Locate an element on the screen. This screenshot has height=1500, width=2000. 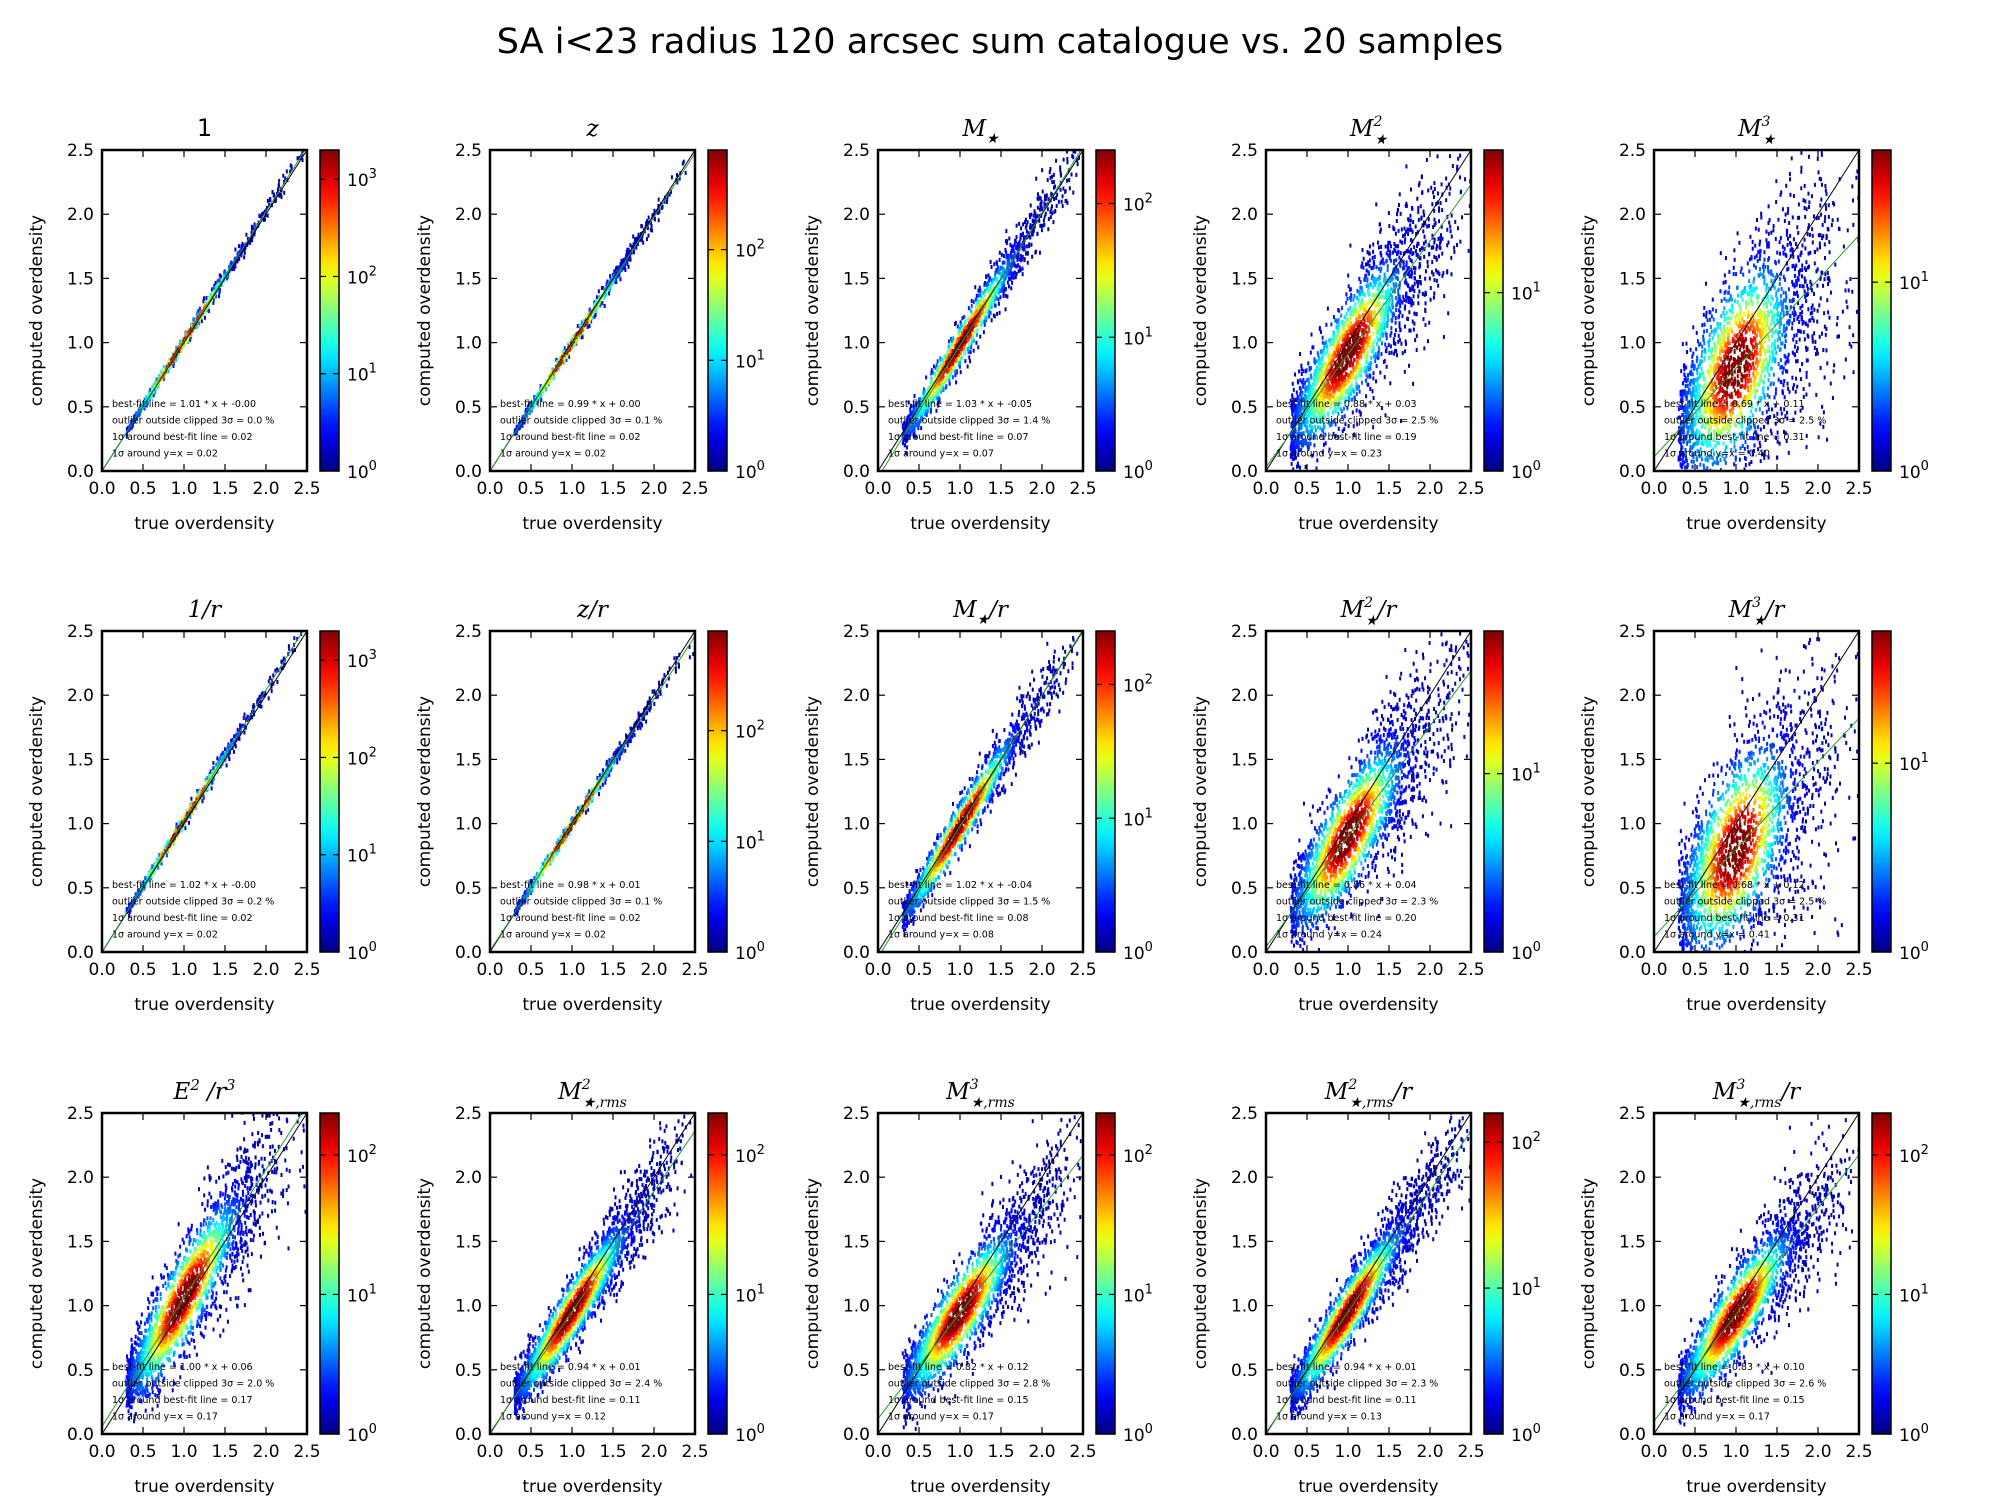
stats-annotation: 1σ around best-fit line = 0.15 is located at coordinates (1734, 1400).